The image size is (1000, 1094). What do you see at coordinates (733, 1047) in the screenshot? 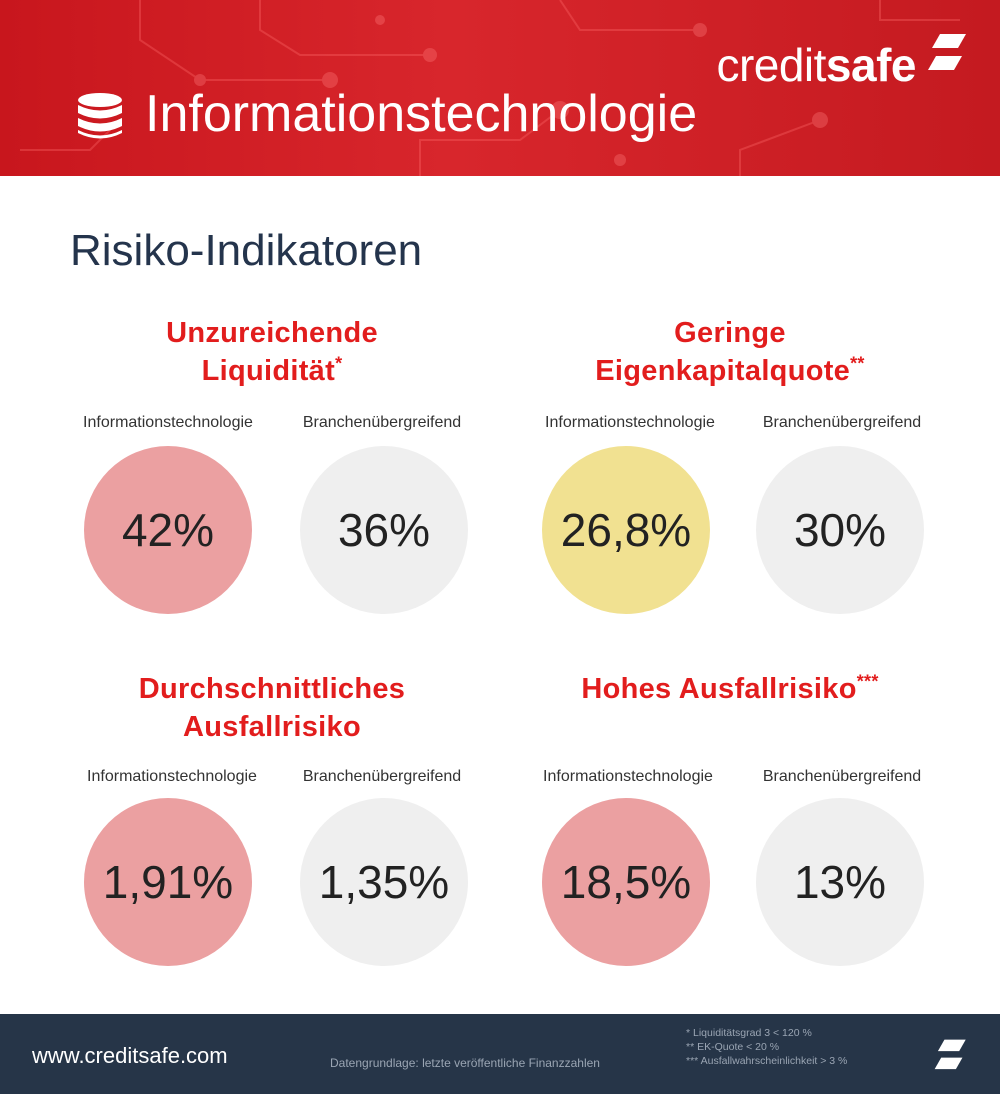
I see `footnote-2: ** EK-Quote < 20 %` at bounding box center [733, 1047].